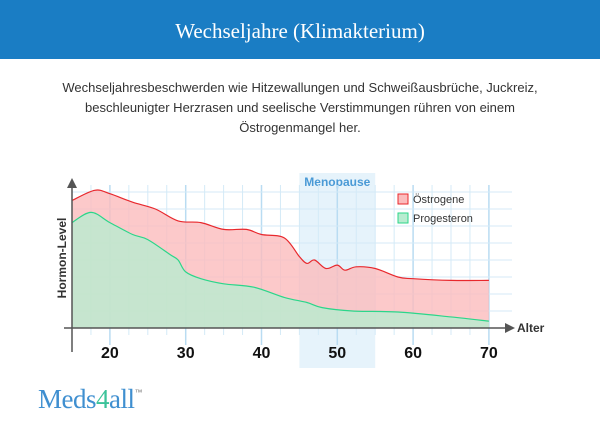  Describe the element at coordinates (186, 353) in the screenshot. I see `x-tick-label: 30` at that location.